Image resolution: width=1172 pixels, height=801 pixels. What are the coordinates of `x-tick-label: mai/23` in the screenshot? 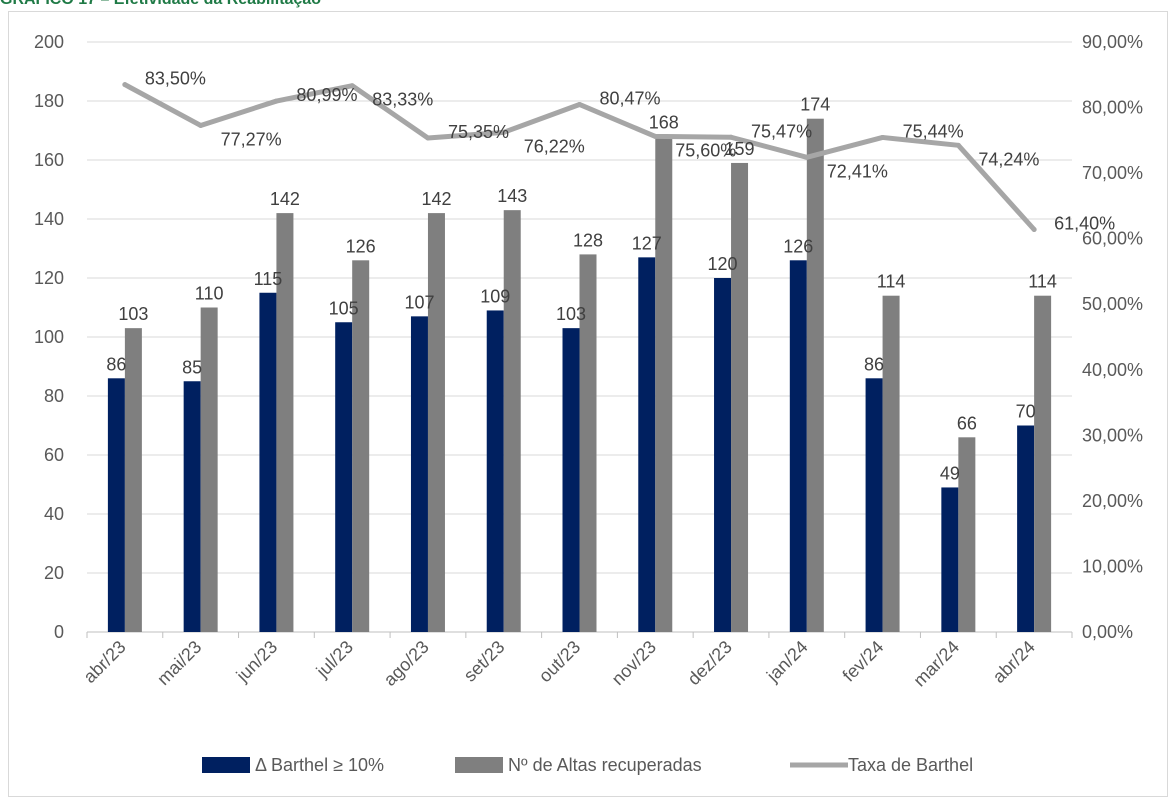 It's located at (179, 663).